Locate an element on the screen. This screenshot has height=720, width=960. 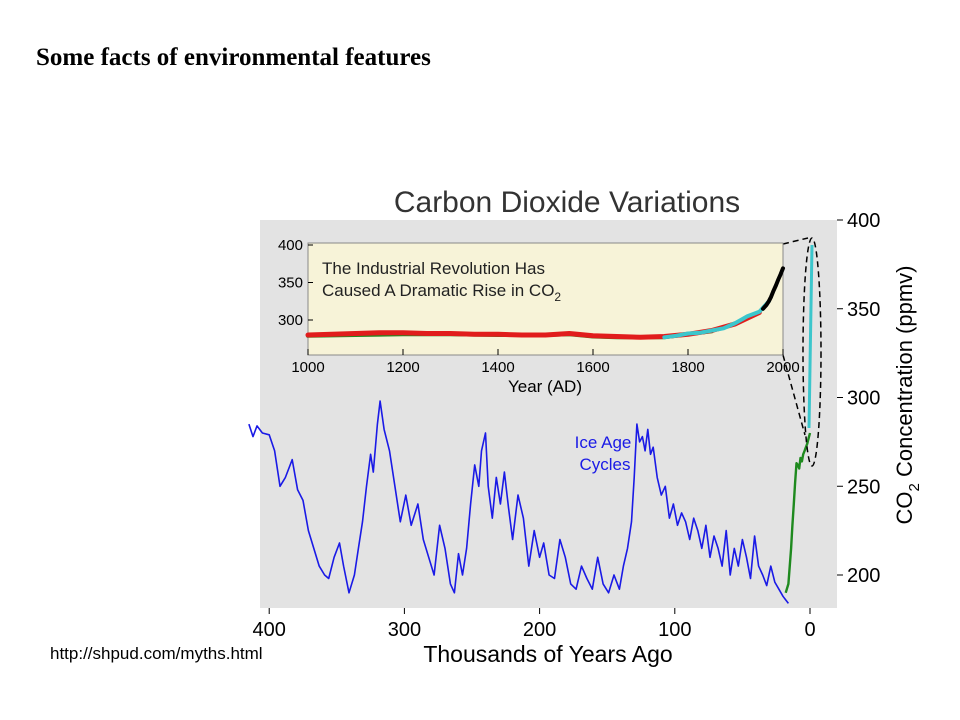
chart-title: Carbon Dioxide Variations is located at coordinates (567, 202).